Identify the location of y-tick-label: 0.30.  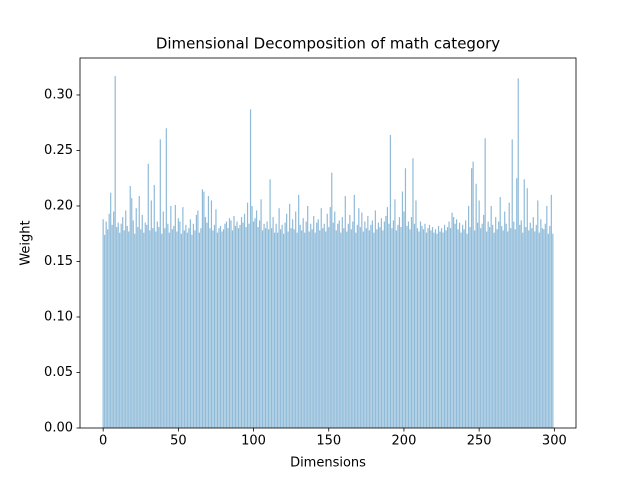
(58, 94).